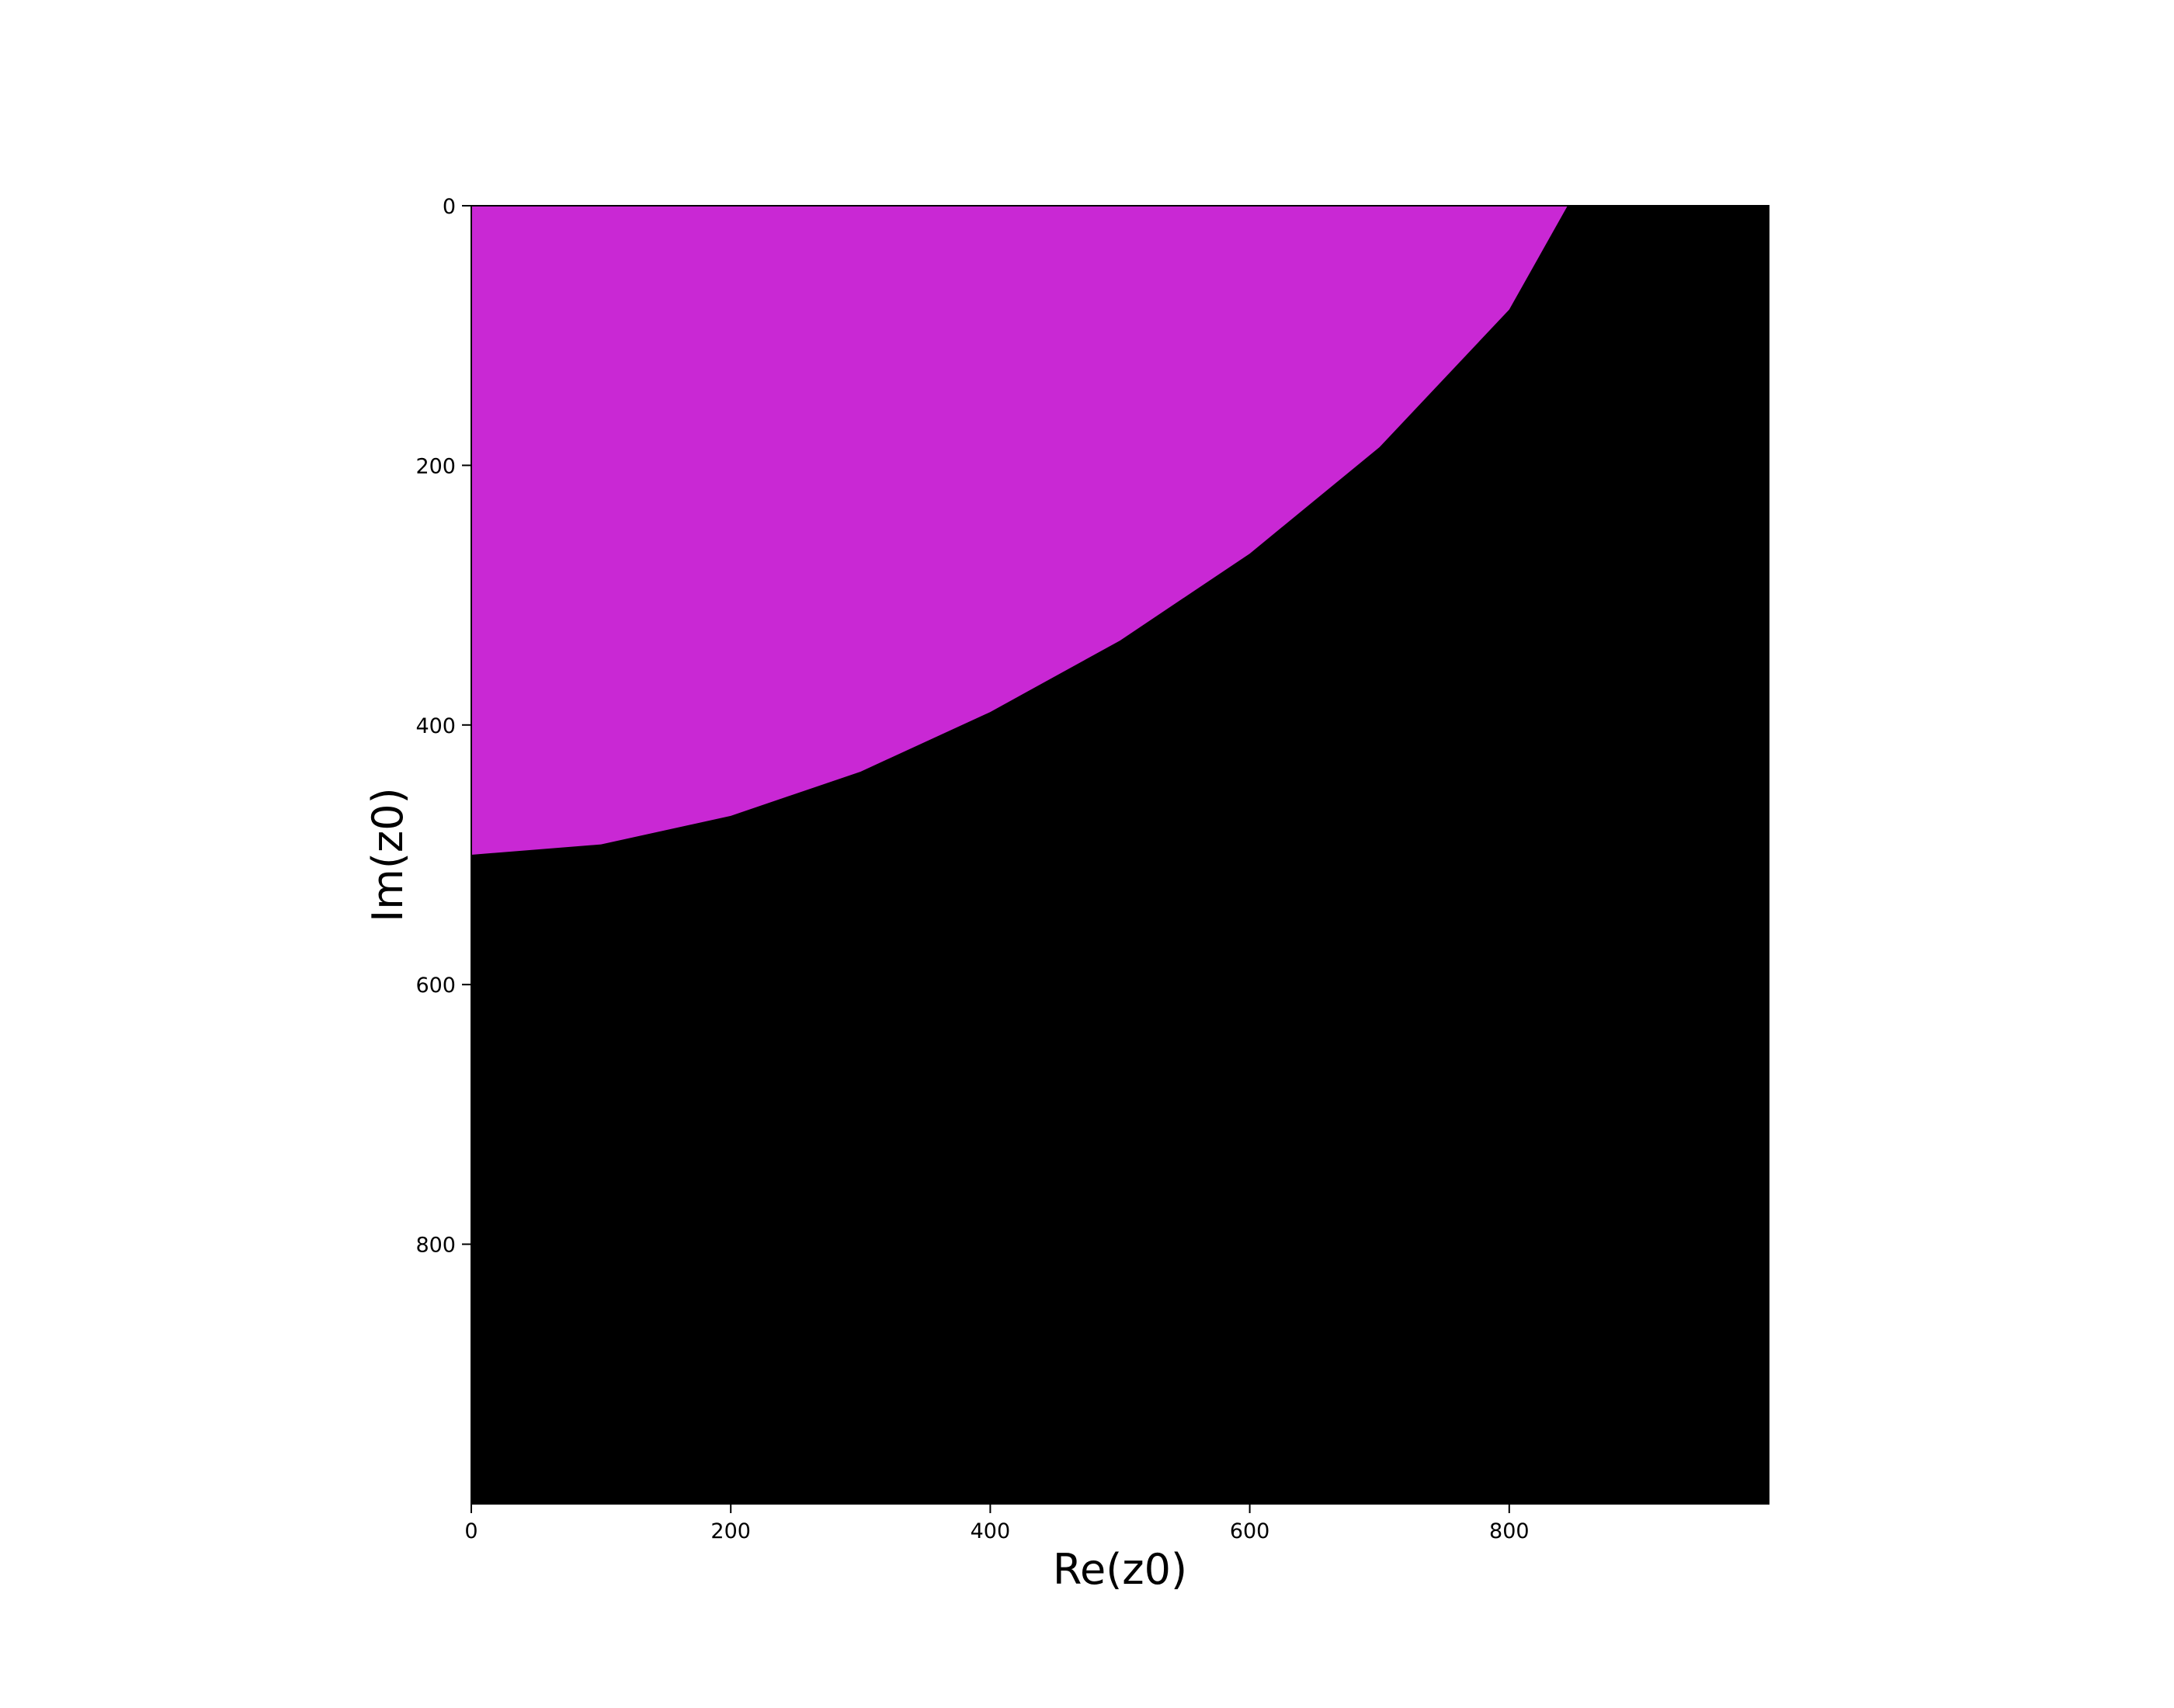 Image resolution: width=2174 pixels, height=1708 pixels. I want to click on x-tick-label: 200, so click(731, 1531).